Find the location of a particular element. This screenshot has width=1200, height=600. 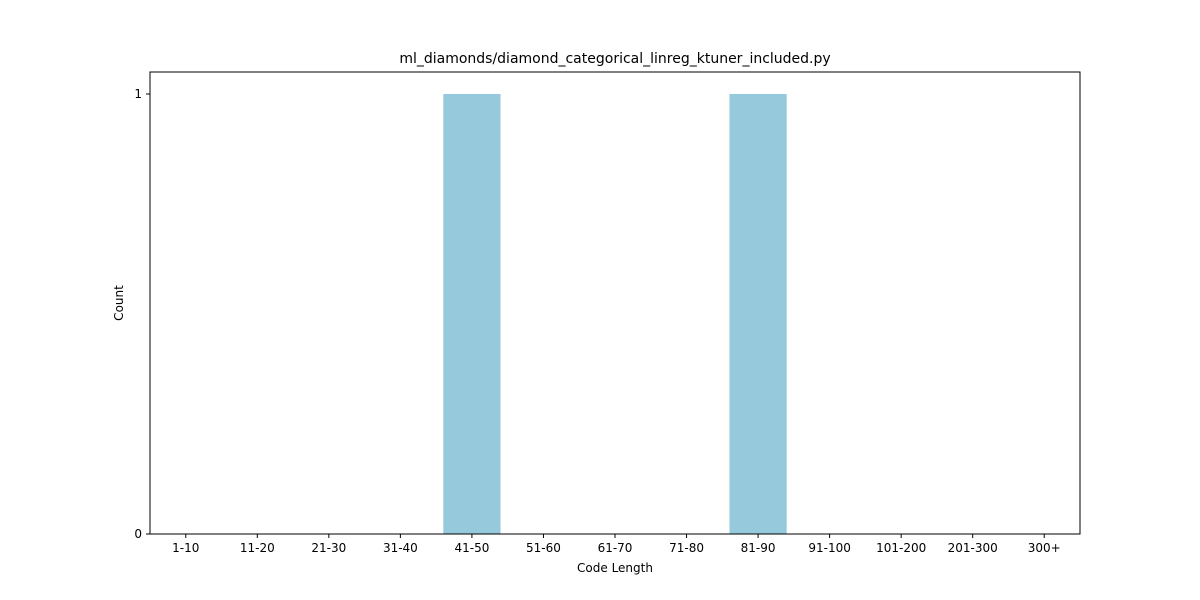

x-tick-label: 31-40 is located at coordinates (400, 548).